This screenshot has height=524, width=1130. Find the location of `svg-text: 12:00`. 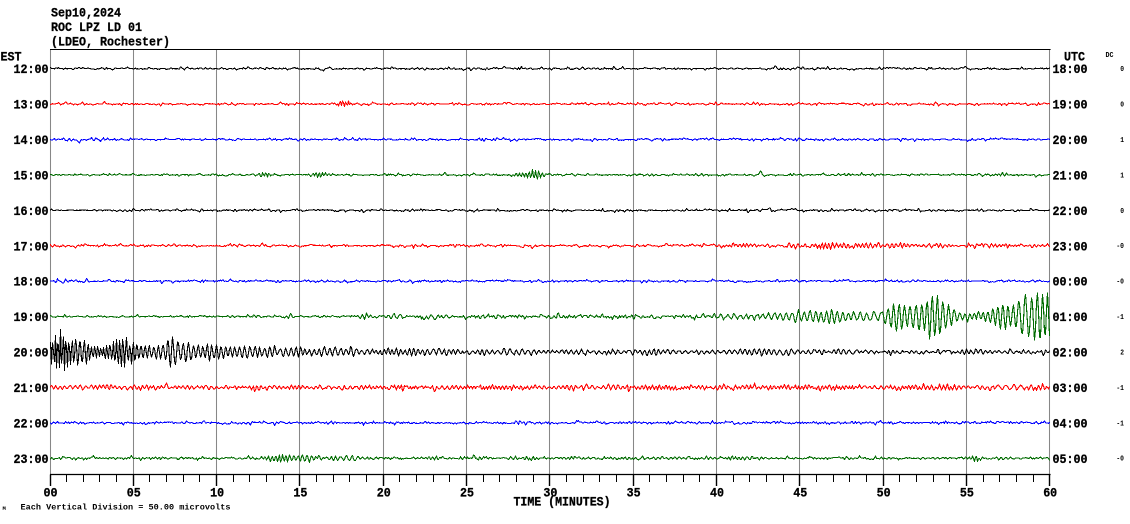

svg-text: 12:00 is located at coordinates (31, 69).